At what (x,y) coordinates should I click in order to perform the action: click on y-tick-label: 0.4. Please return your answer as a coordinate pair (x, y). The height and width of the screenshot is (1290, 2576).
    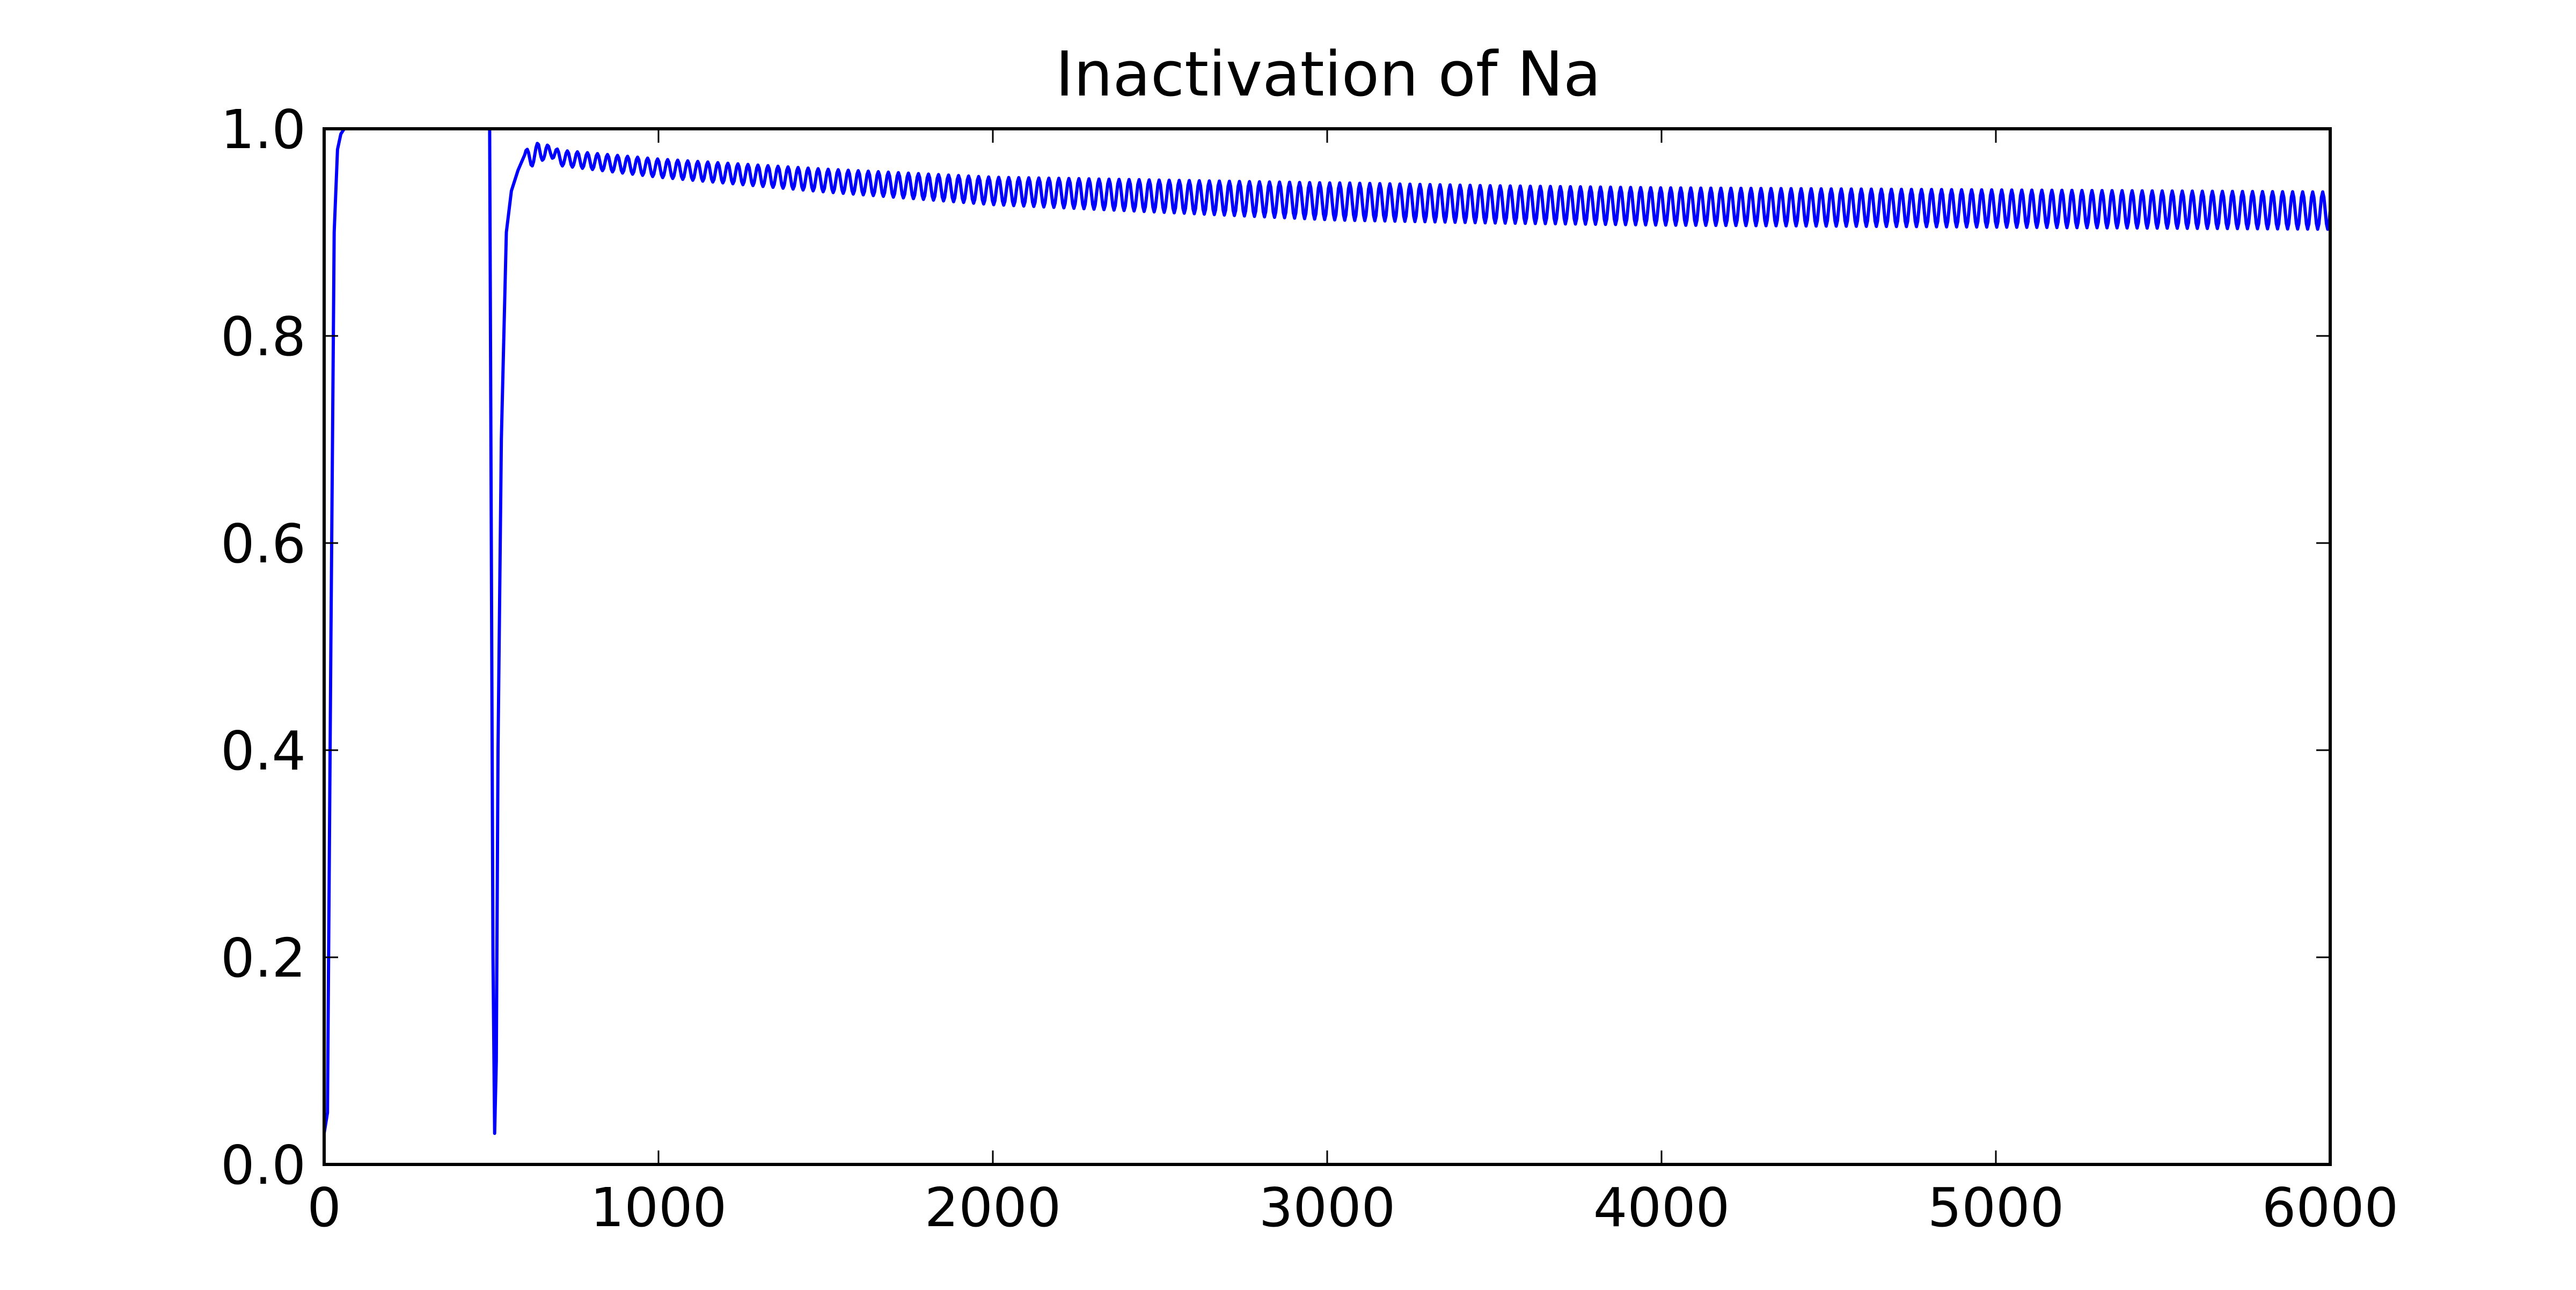
    Looking at the image, I should click on (263, 751).